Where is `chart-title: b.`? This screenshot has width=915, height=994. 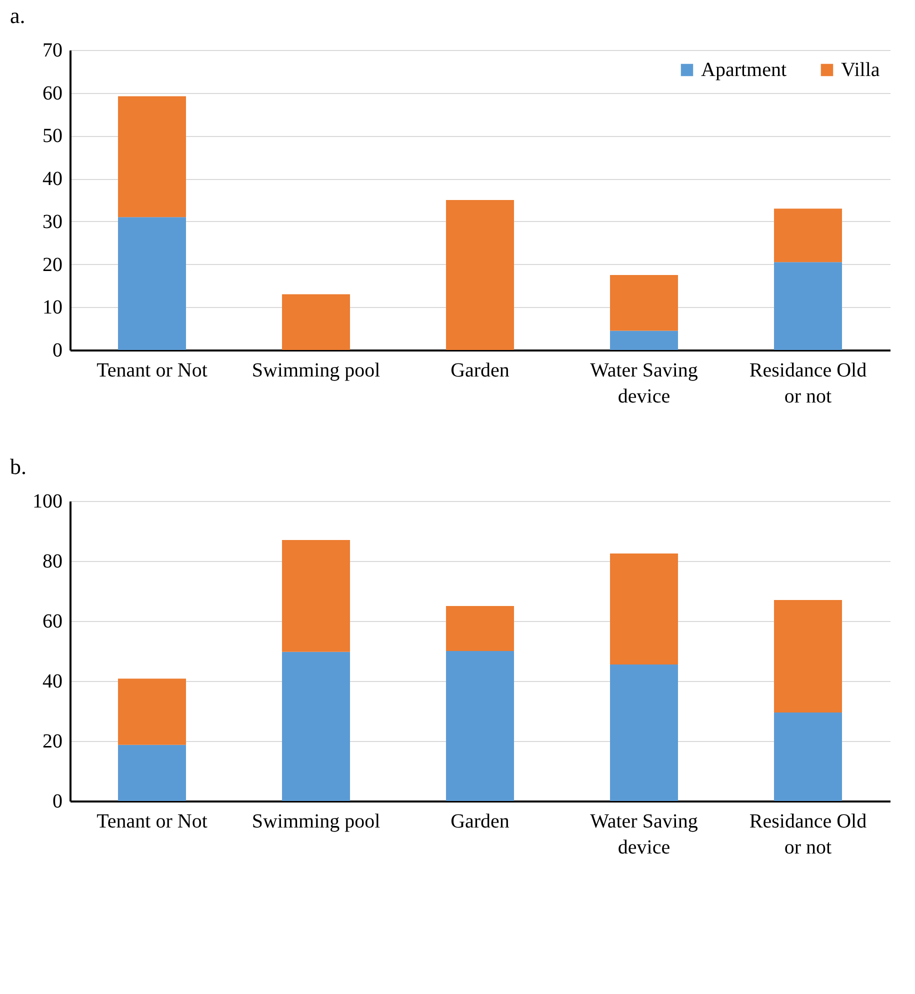
chart-title: b. is located at coordinates (18, 466).